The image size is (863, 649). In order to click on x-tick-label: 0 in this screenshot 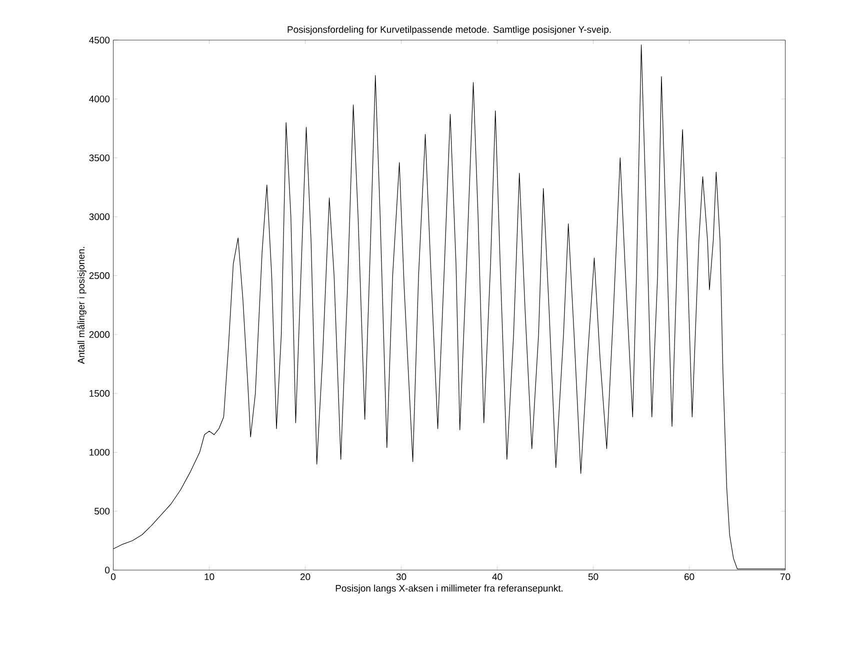, I will do `click(113, 576)`.